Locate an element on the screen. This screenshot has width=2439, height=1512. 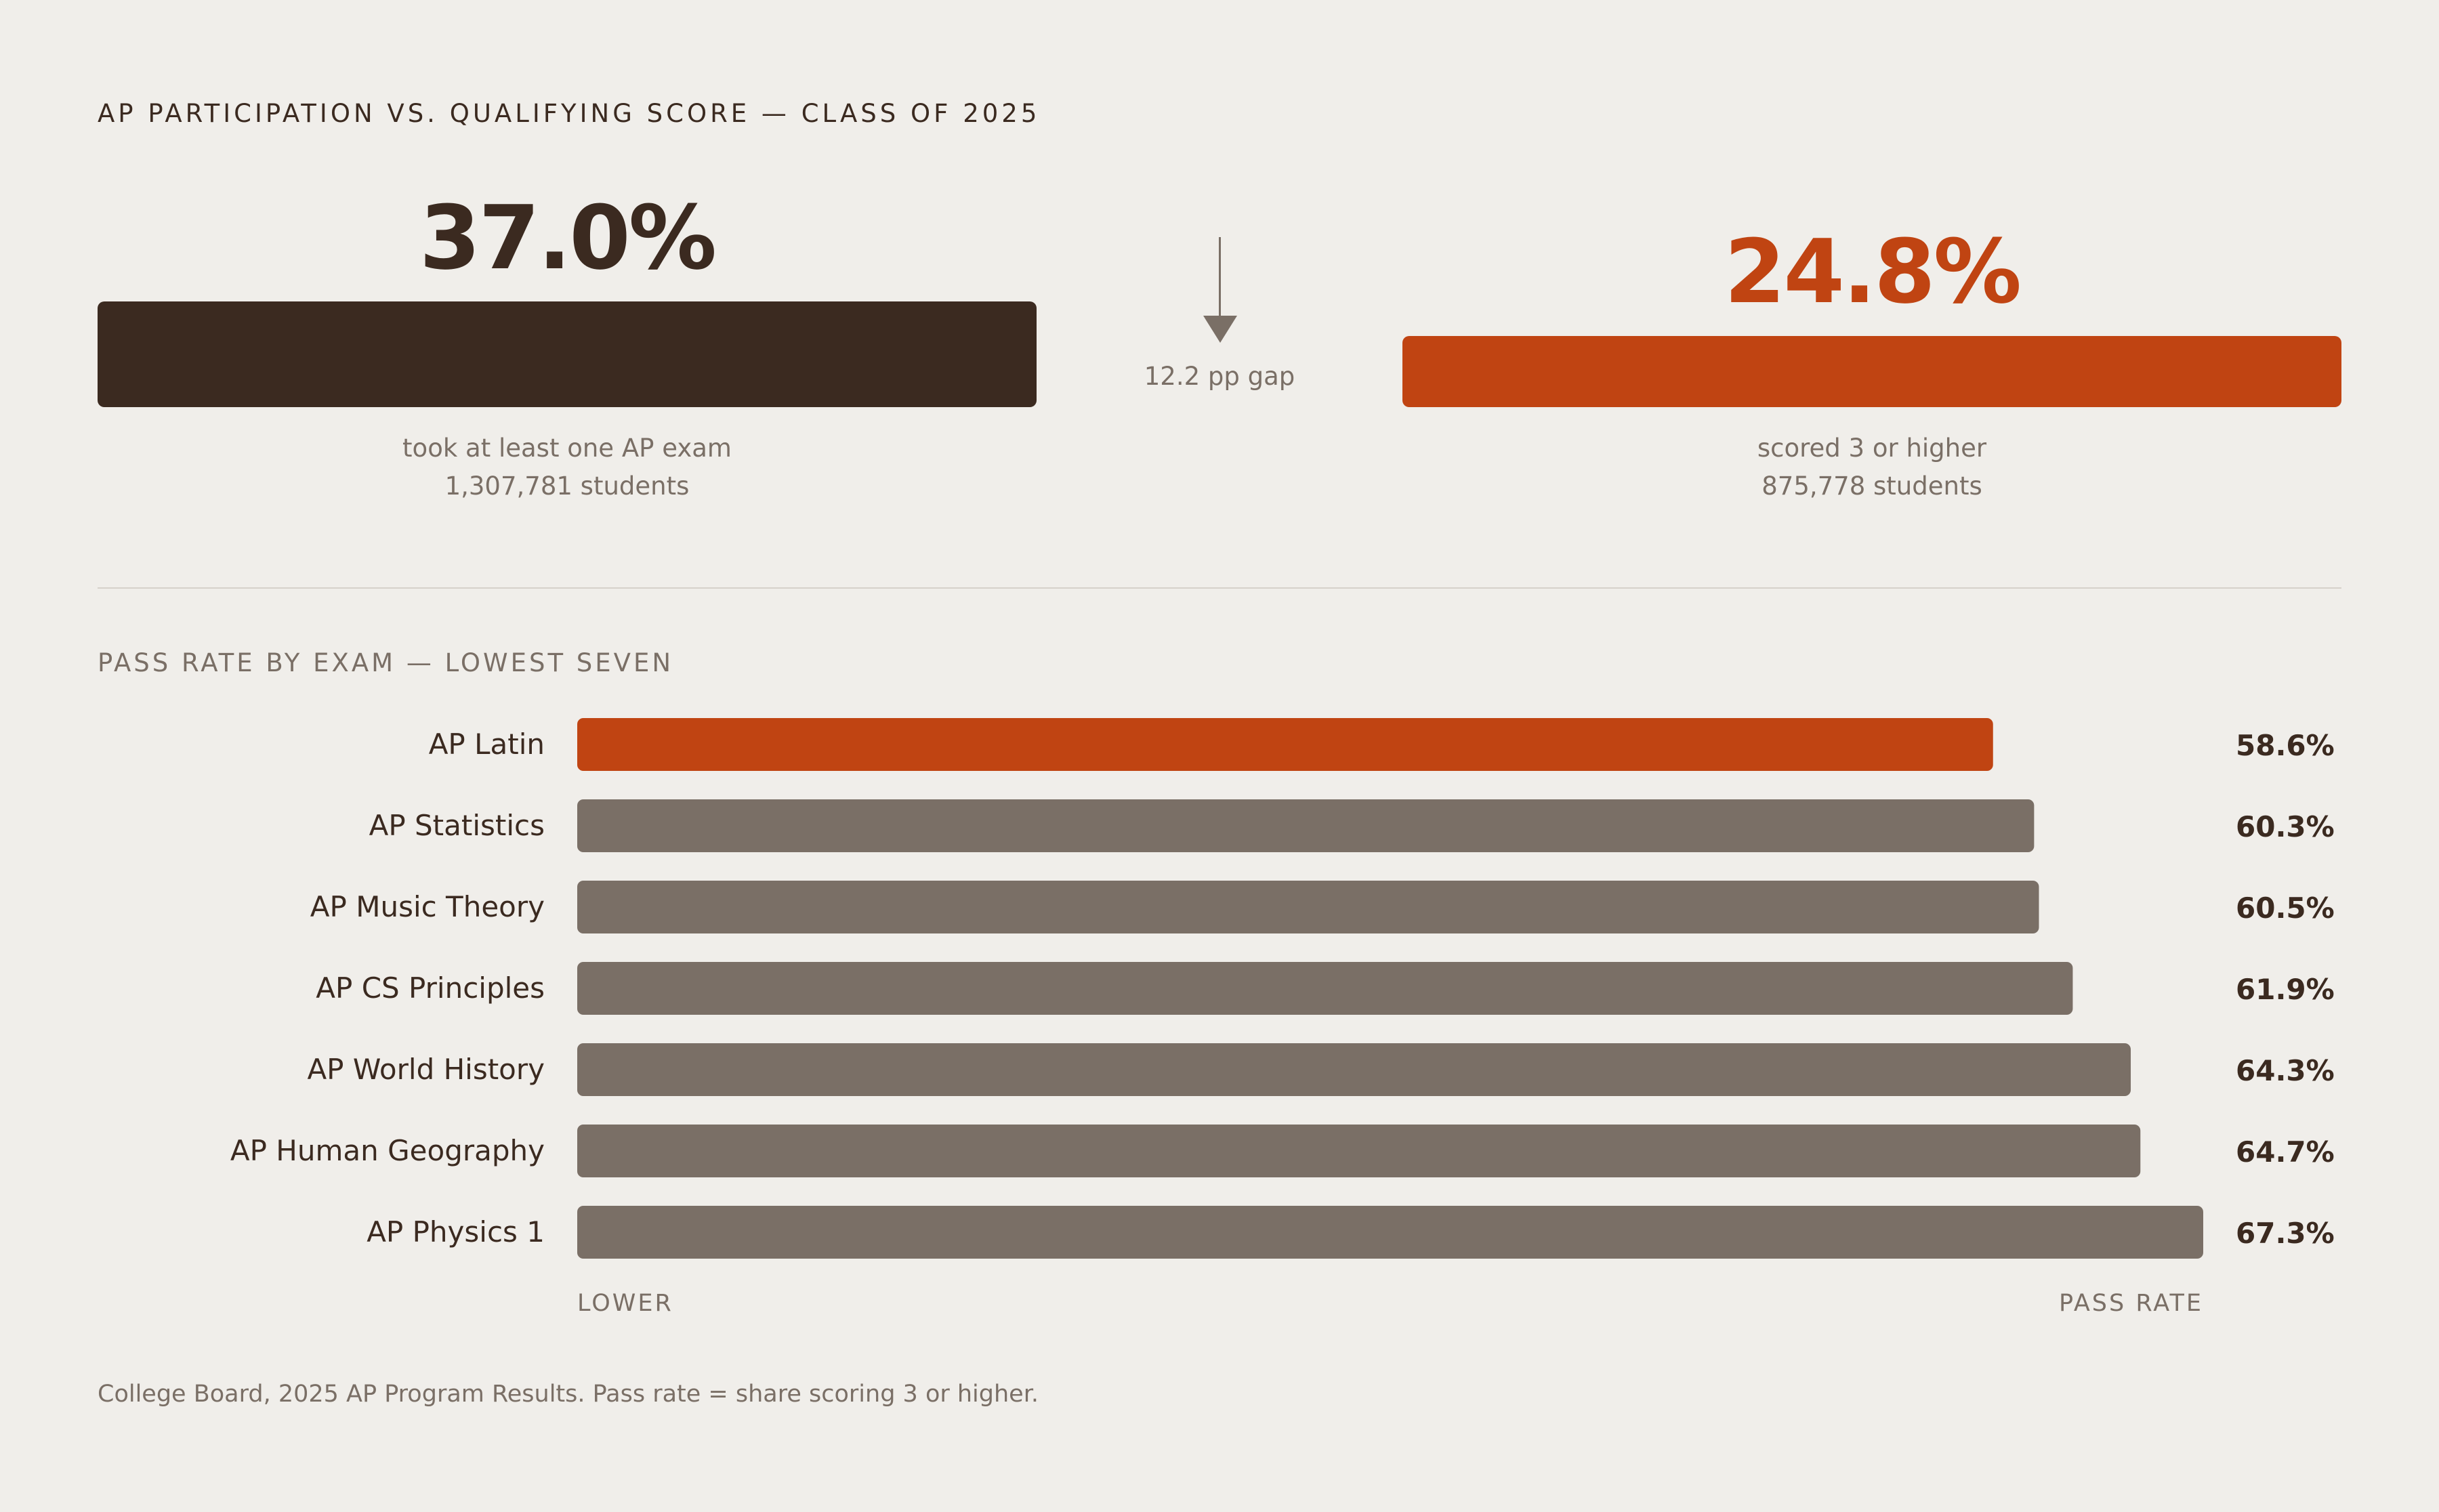
qualifying-caption: scored 3 or higher is located at coordinates (1872, 448).